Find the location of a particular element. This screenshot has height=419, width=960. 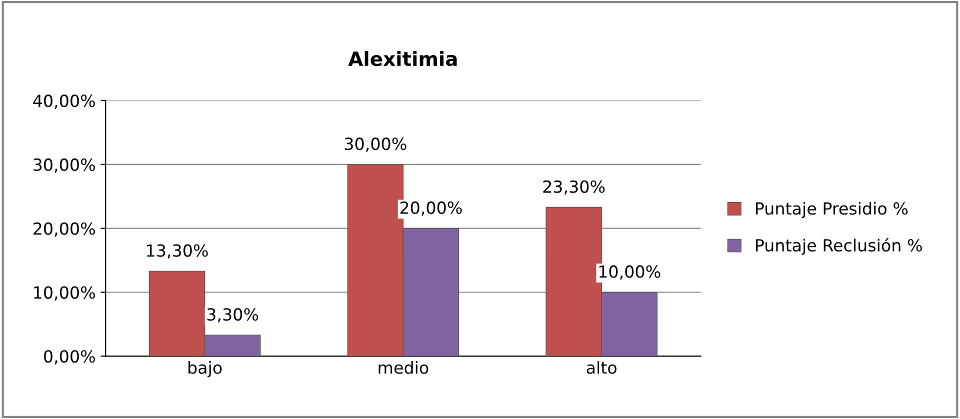

y-tick-label: 30,00% is located at coordinates (64, 165).